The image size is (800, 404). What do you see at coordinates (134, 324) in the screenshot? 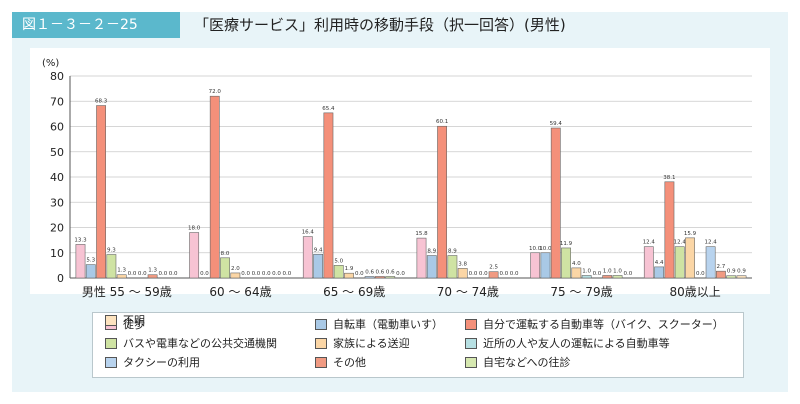
I see `legend-label: 徒歩` at bounding box center [134, 324].